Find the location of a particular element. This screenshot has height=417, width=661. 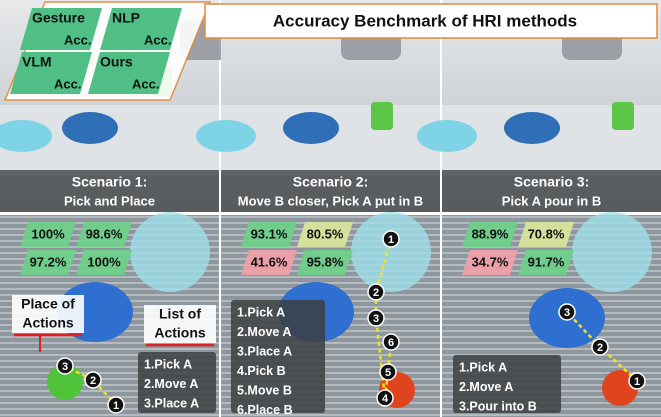

accuracy-value: 95.8% is located at coordinates (325, 261).